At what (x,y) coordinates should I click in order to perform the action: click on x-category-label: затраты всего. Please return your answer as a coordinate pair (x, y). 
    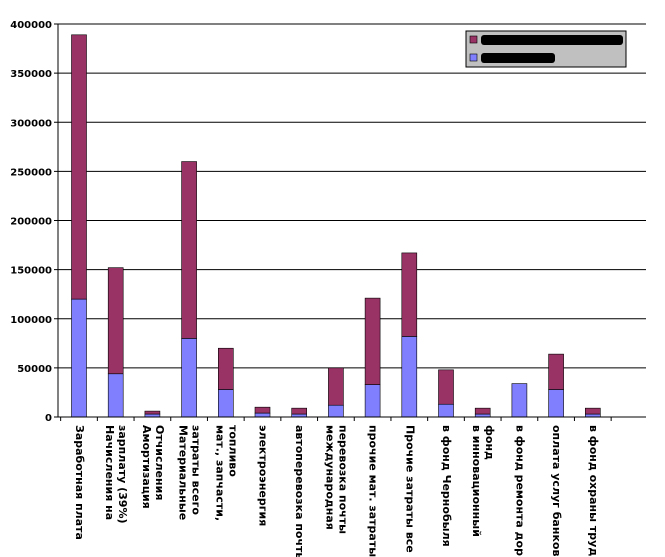
    Looking at the image, I should click on (196, 470).